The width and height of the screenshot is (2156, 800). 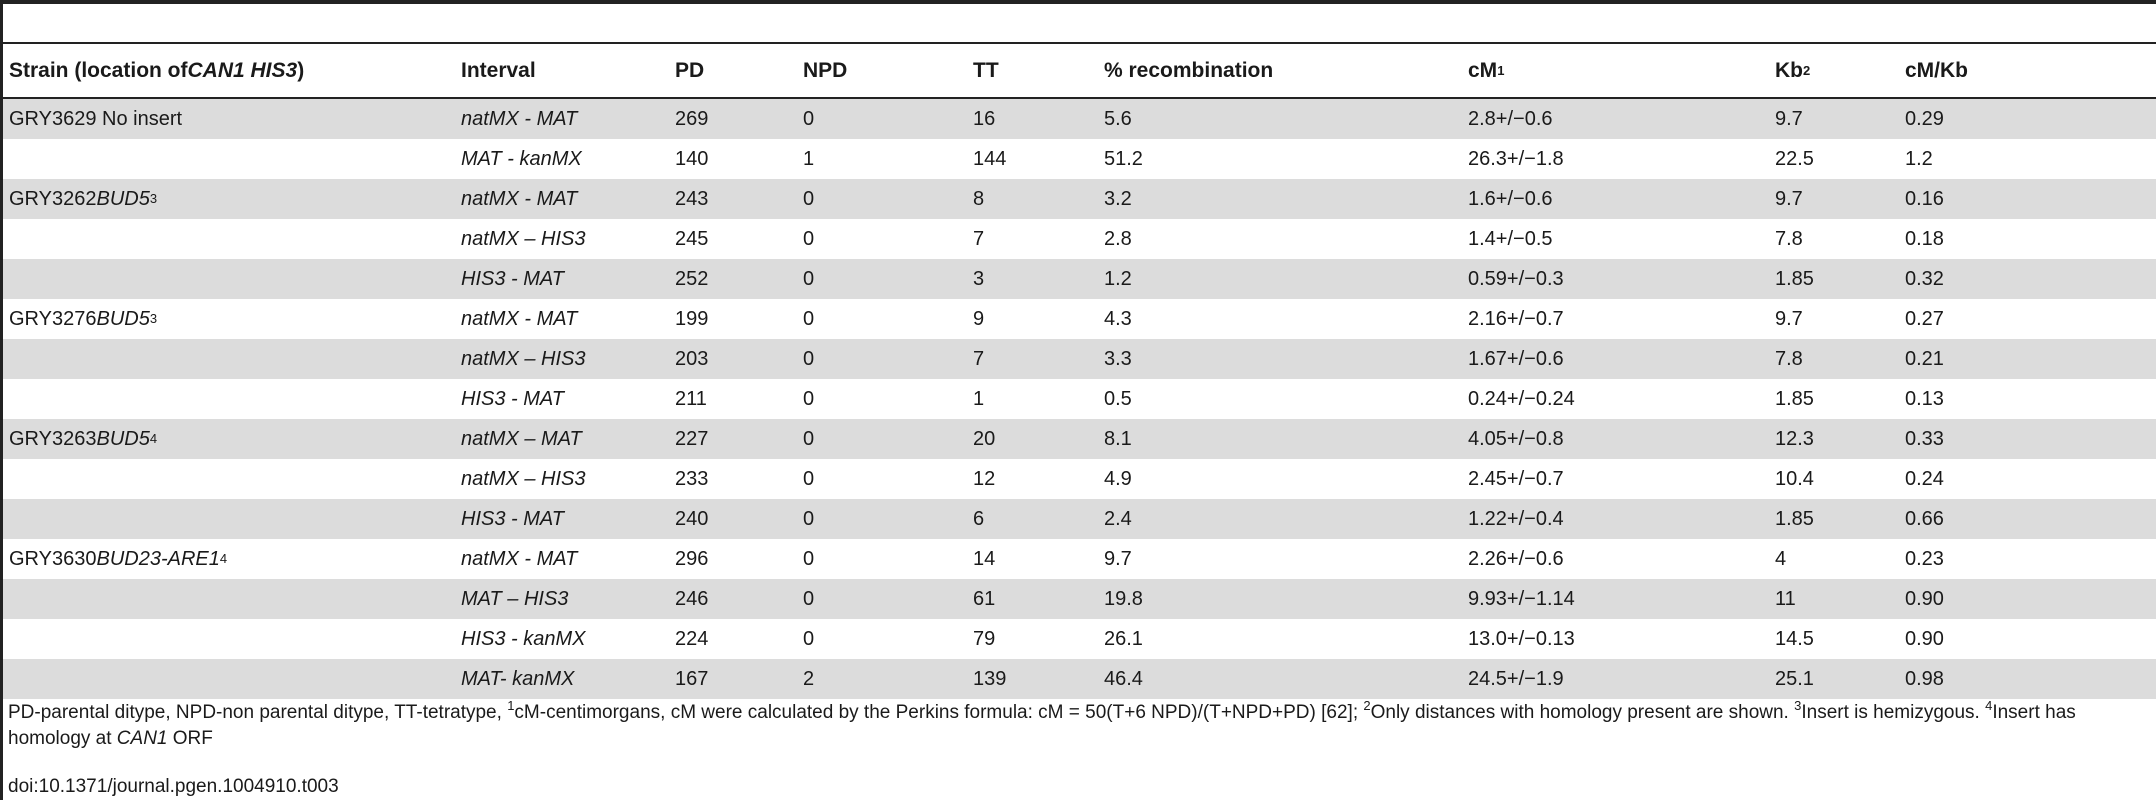 What do you see at coordinates (984, 478) in the screenshot?
I see `cell-tt: 12` at bounding box center [984, 478].